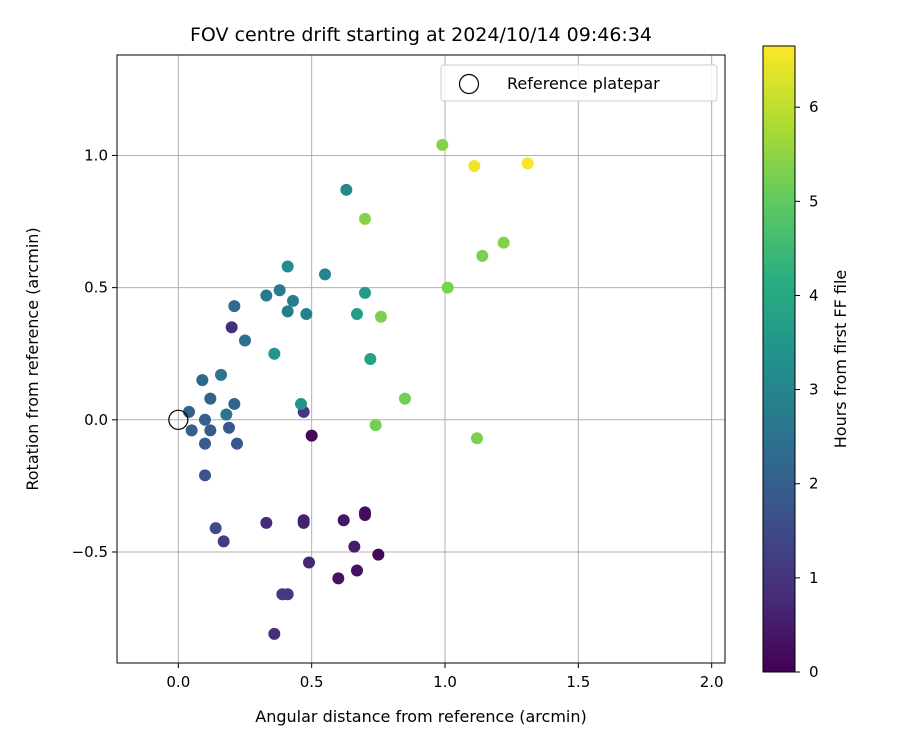  Describe the element at coordinates (779, 359) in the screenshot. I see `colorbar-gradient` at that location.